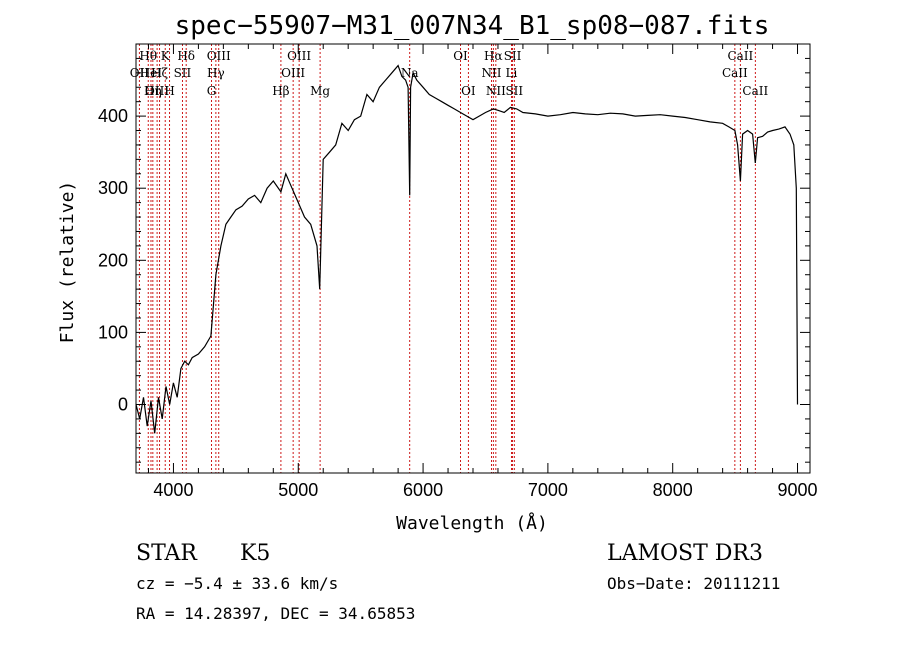 This screenshot has width=900, height=649. I want to click on spectral-line-label: Hθ, so click(148, 56).